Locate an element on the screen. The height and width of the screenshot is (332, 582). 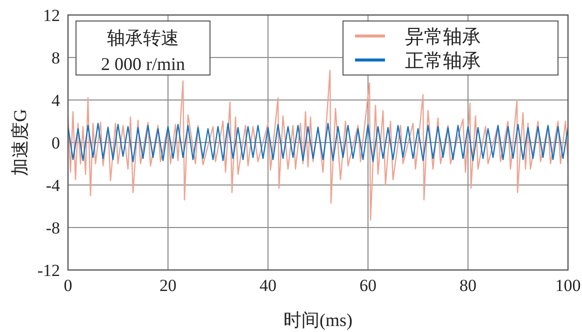
y-tick-label: 4 is located at coordinates (56, 100).